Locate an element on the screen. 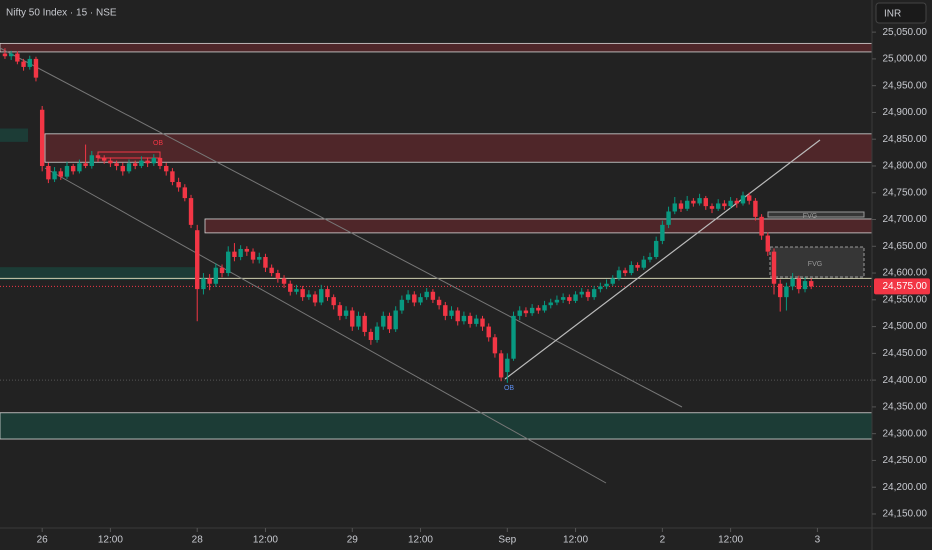  x-tick-label: 28 is located at coordinates (198, 540).